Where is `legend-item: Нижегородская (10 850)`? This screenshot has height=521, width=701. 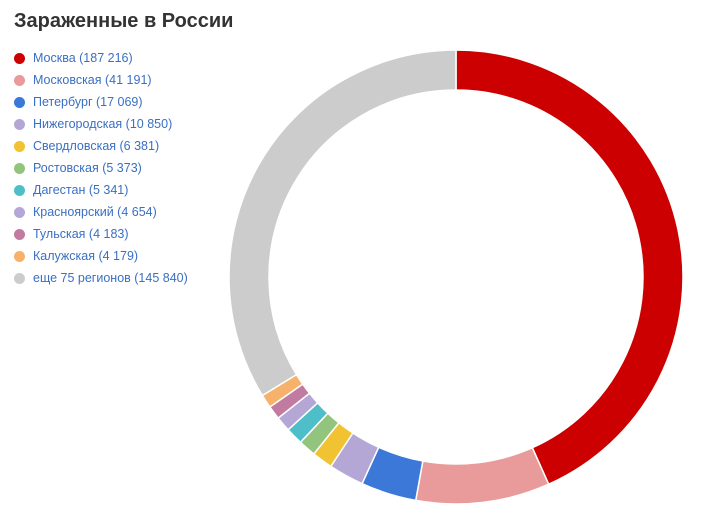
legend-item: Нижегородская (10 850) is located at coordinates (121, 124).